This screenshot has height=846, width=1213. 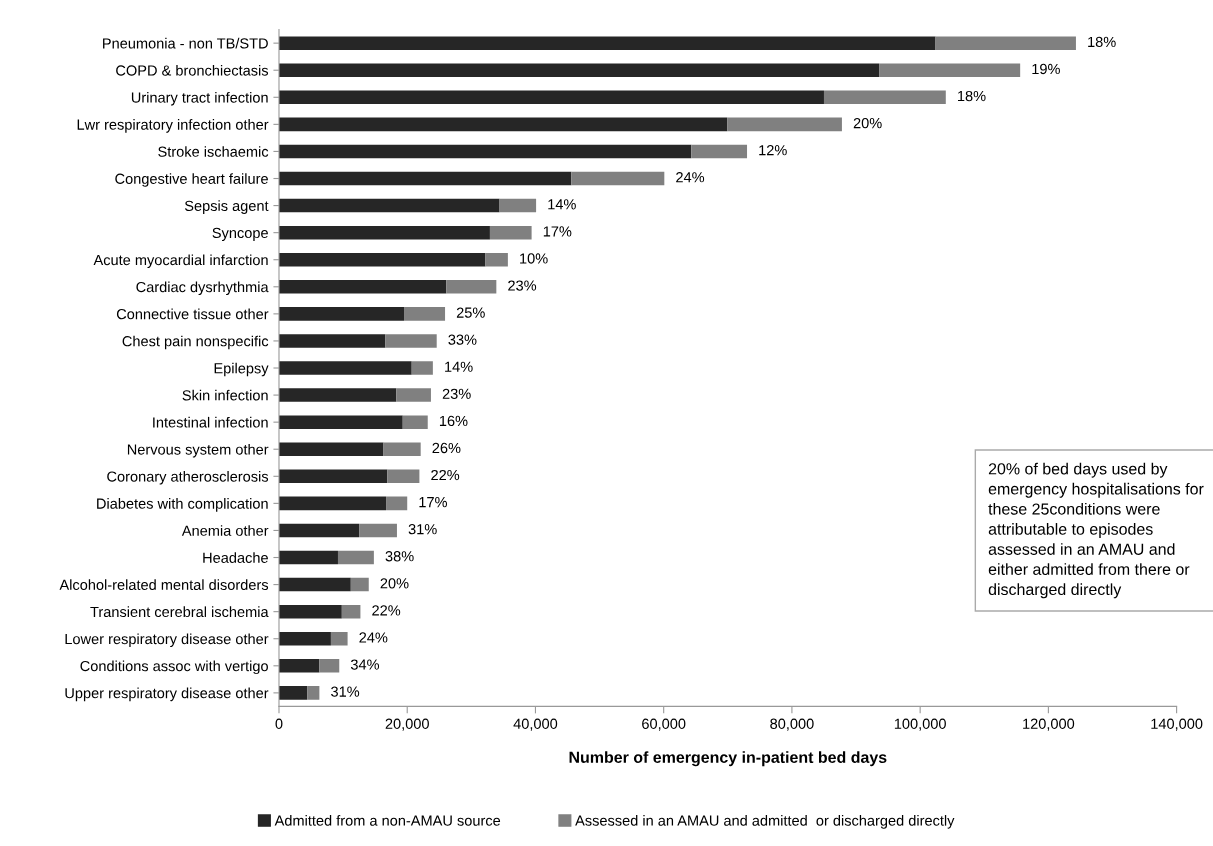 What do you see at coordinates (182, 505) in the screenshot?
I see `y-tick-label: Diabetes with complication` at bounding box center [182, 505].